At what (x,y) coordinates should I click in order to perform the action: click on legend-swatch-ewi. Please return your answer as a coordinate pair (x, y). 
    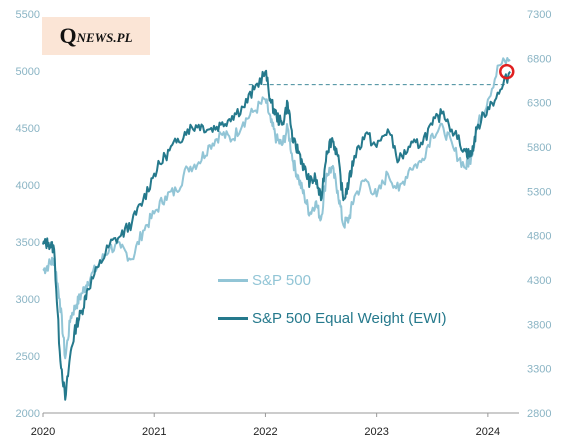
    Looking at the image, I should click on (233, 318).